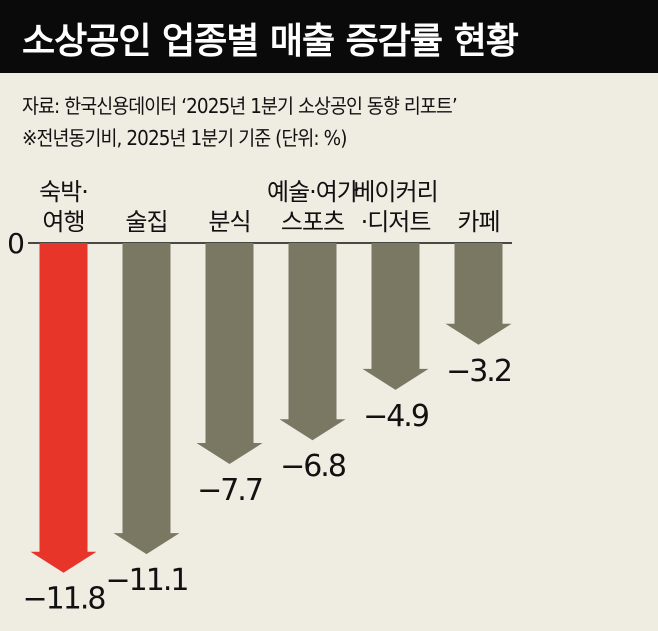  What do you see at coordinates (184, 138) in the screenshot?
I see `note-text: ※전년동기비, 2025년 1분기 기준 (단위: %)` at bounding box center [184, 138].